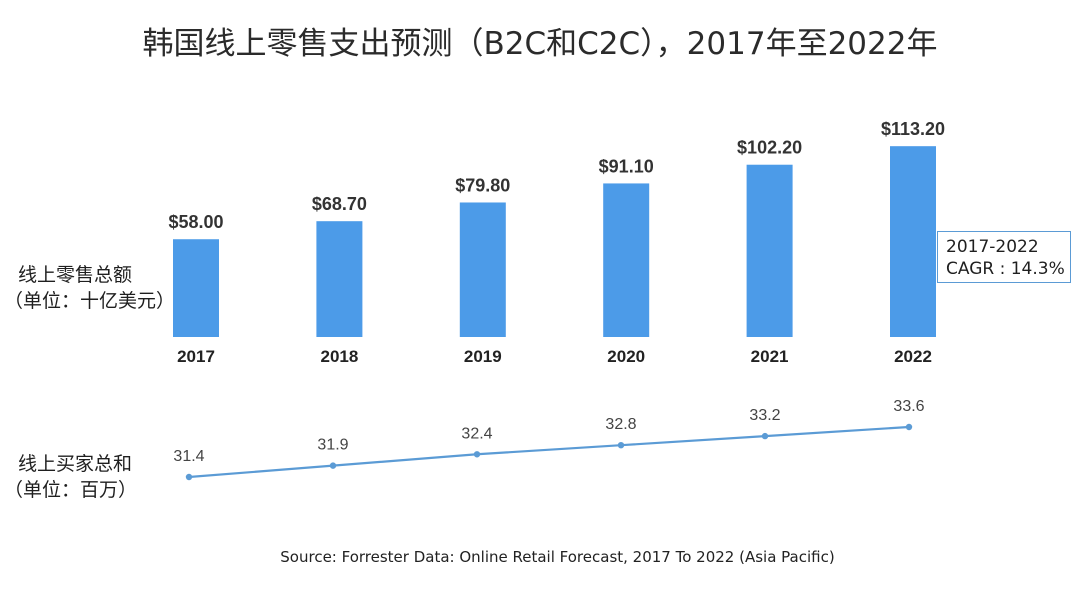 This screenshot has width=1080, height=608. What do you see at coordinates (913, 129) in the screenshot?
I see `bar-value-label-2022: $113.20` at bounding box center [913, 129].